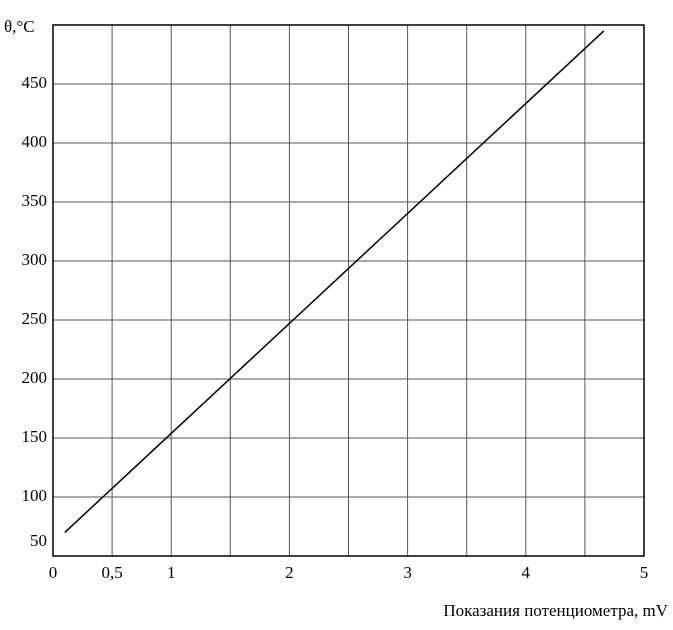 This screenshot has width=673, height=630. I want to click on y-tick-label: 50, so click(38, 540).